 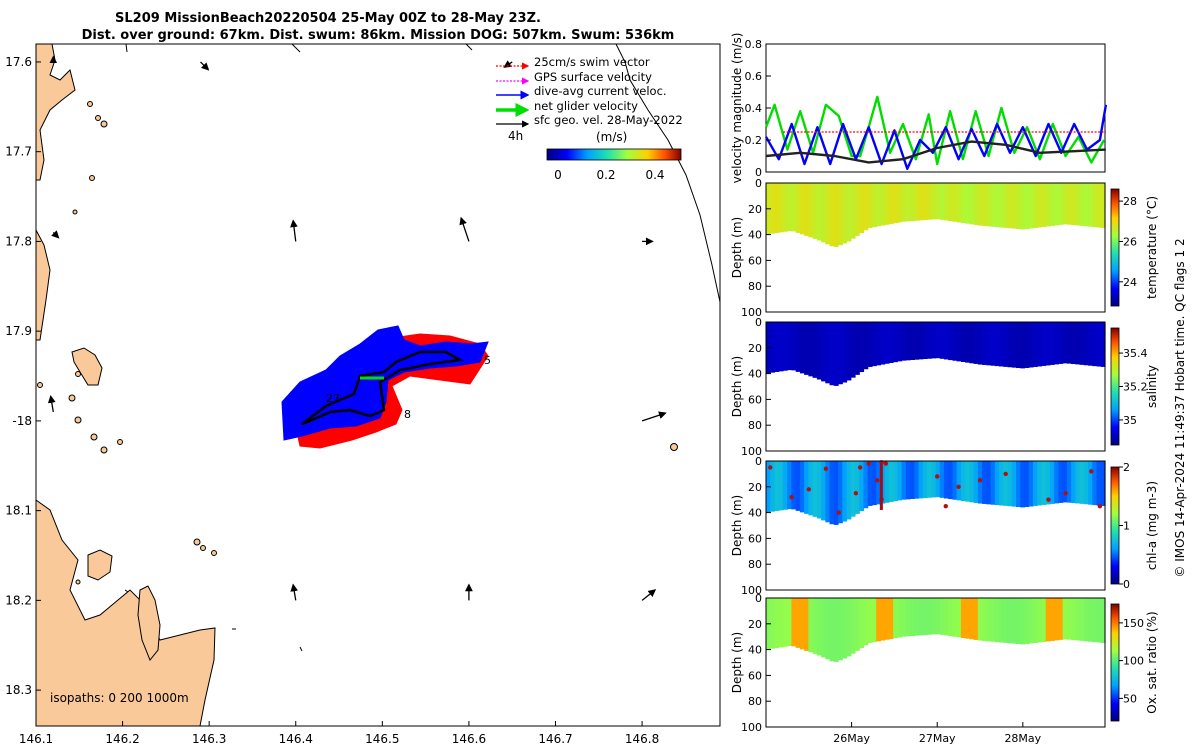 What do you see at coordinates (654, 175) in the screenshot?
I see `colorbar-tick-2: 0.4` at bounding box center [654, 175].